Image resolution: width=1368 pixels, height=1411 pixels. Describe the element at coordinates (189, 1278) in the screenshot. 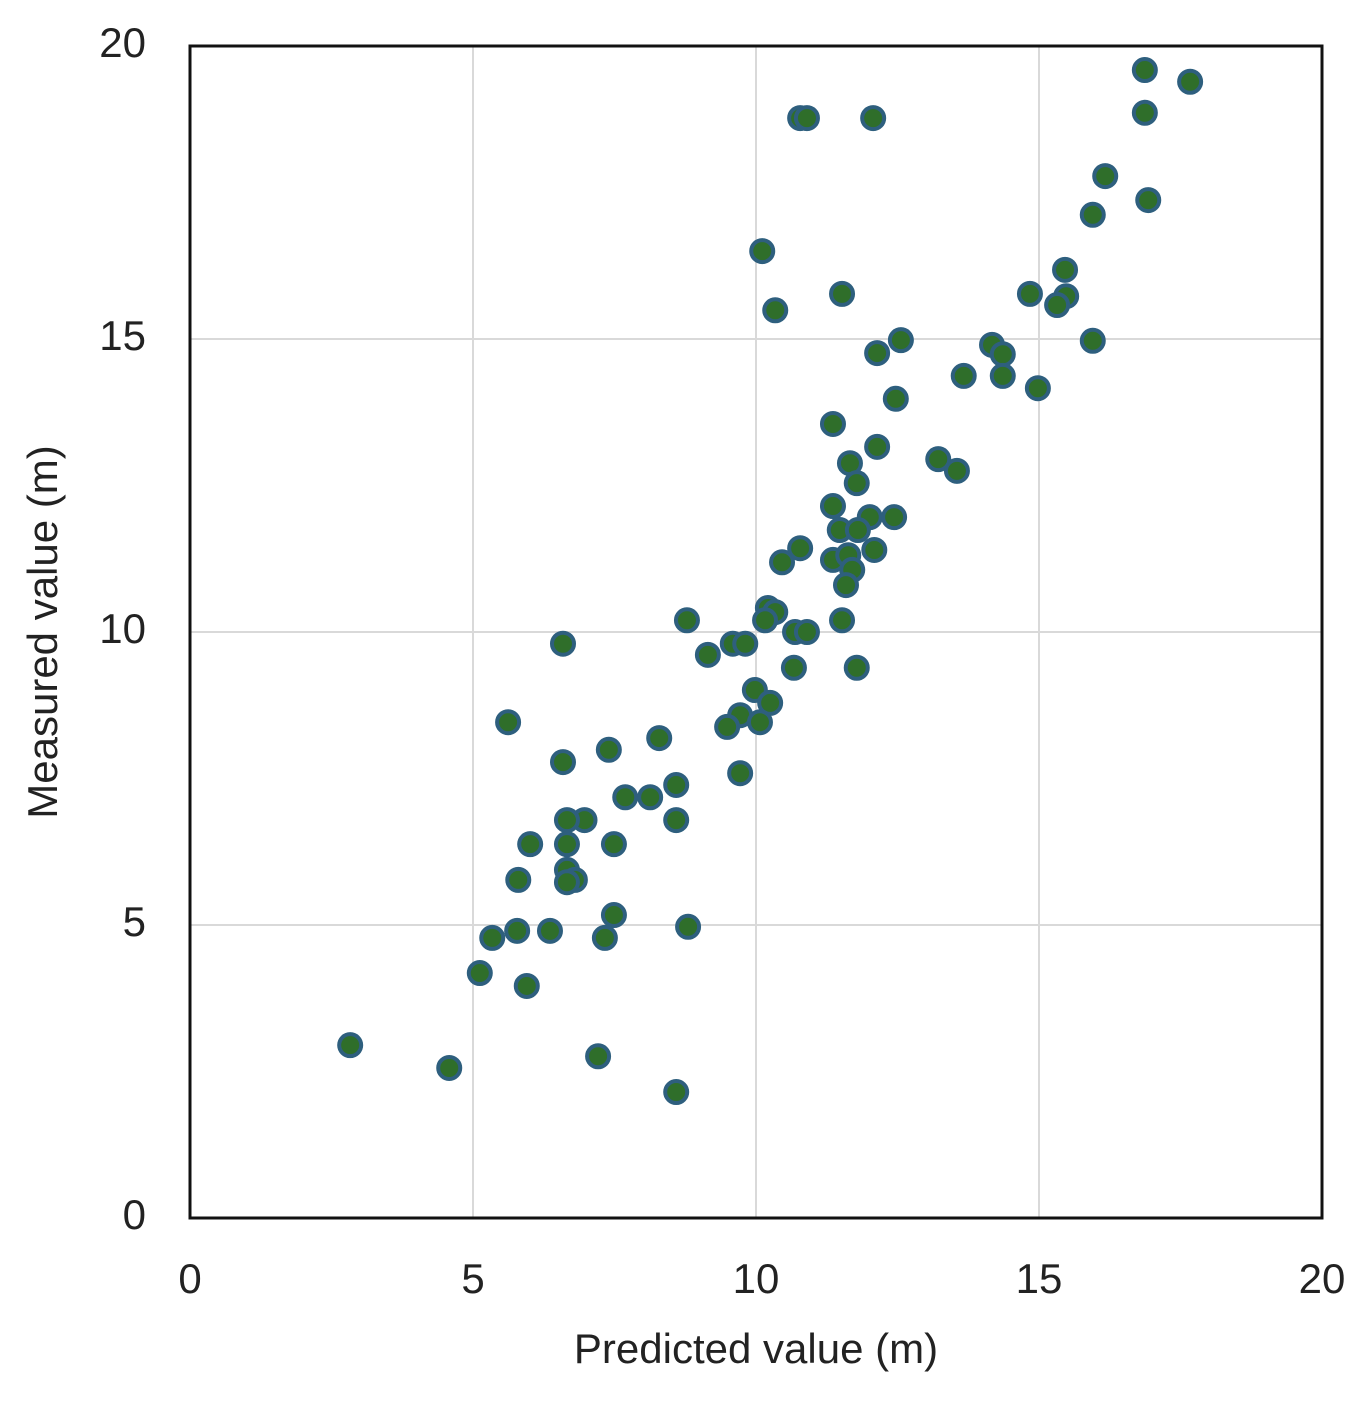

I see `x-tick-label: 0` at that location.